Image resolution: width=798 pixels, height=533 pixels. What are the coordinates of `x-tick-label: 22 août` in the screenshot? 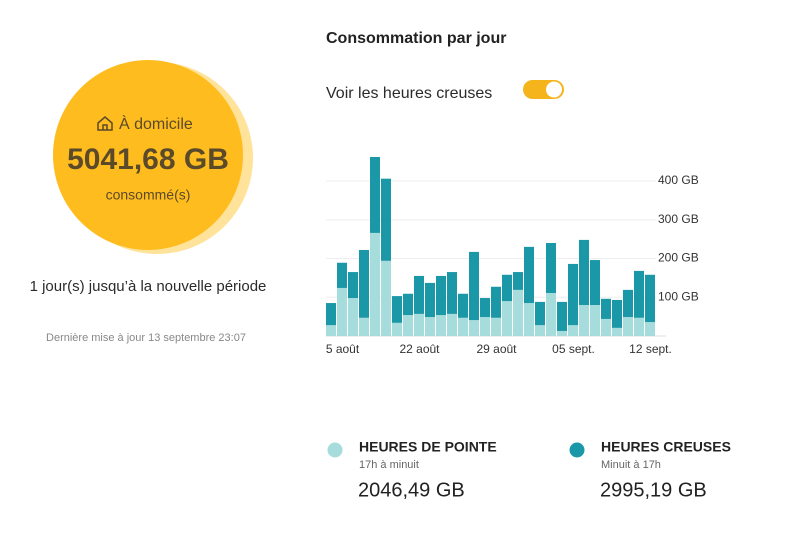 It's located at (419, 349).